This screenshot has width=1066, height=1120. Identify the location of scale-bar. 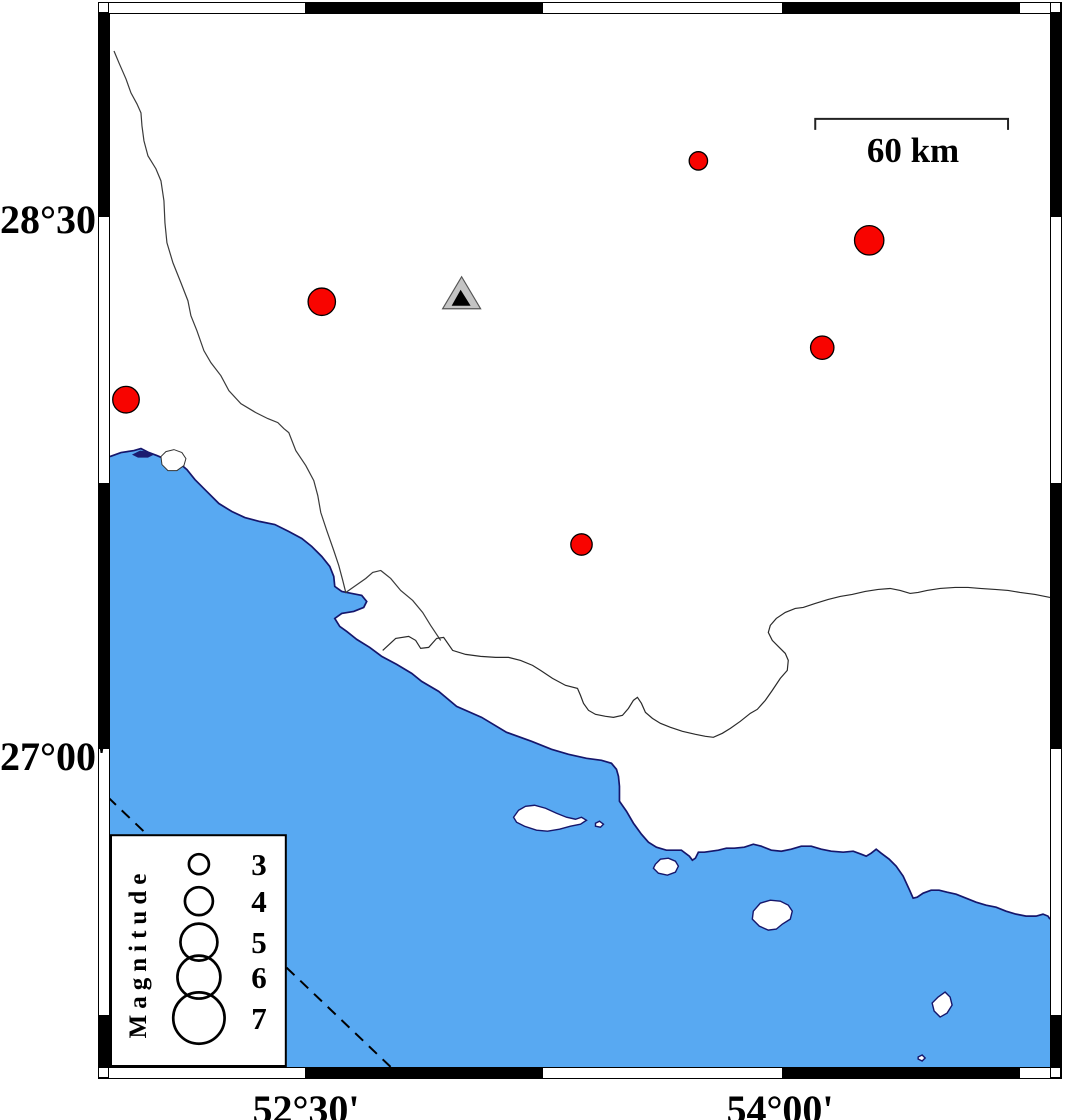
(912, 123).